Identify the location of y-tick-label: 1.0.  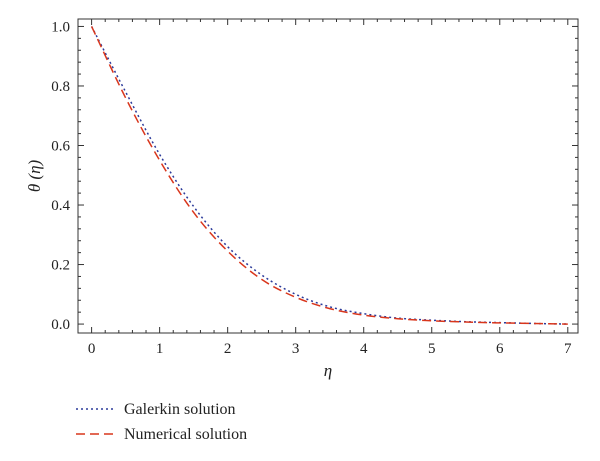
(60, 27).